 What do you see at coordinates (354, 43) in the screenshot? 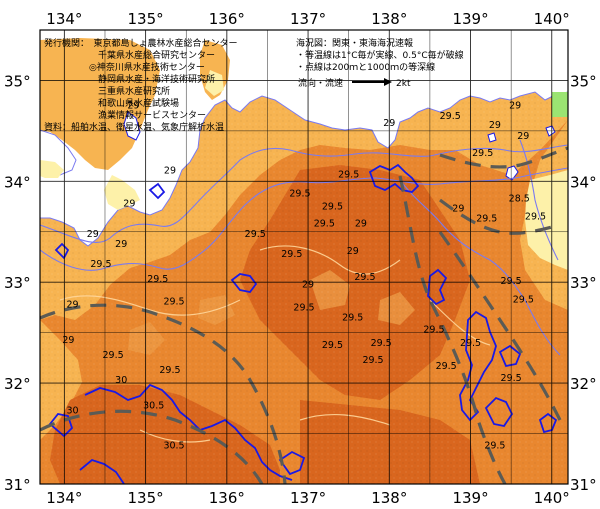
I see `legend-title: 海況図：関東・東海海況速報` at bounding box center [354, 43].